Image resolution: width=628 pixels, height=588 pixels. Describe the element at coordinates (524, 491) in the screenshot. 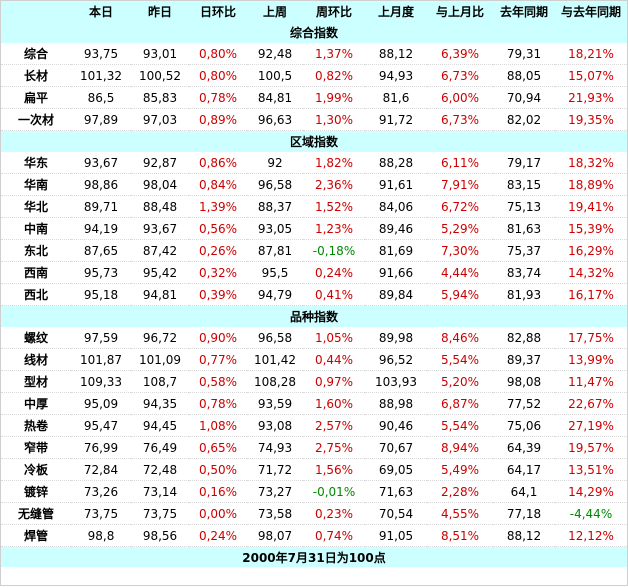

I see `last-year-value: 64,1` at that location.